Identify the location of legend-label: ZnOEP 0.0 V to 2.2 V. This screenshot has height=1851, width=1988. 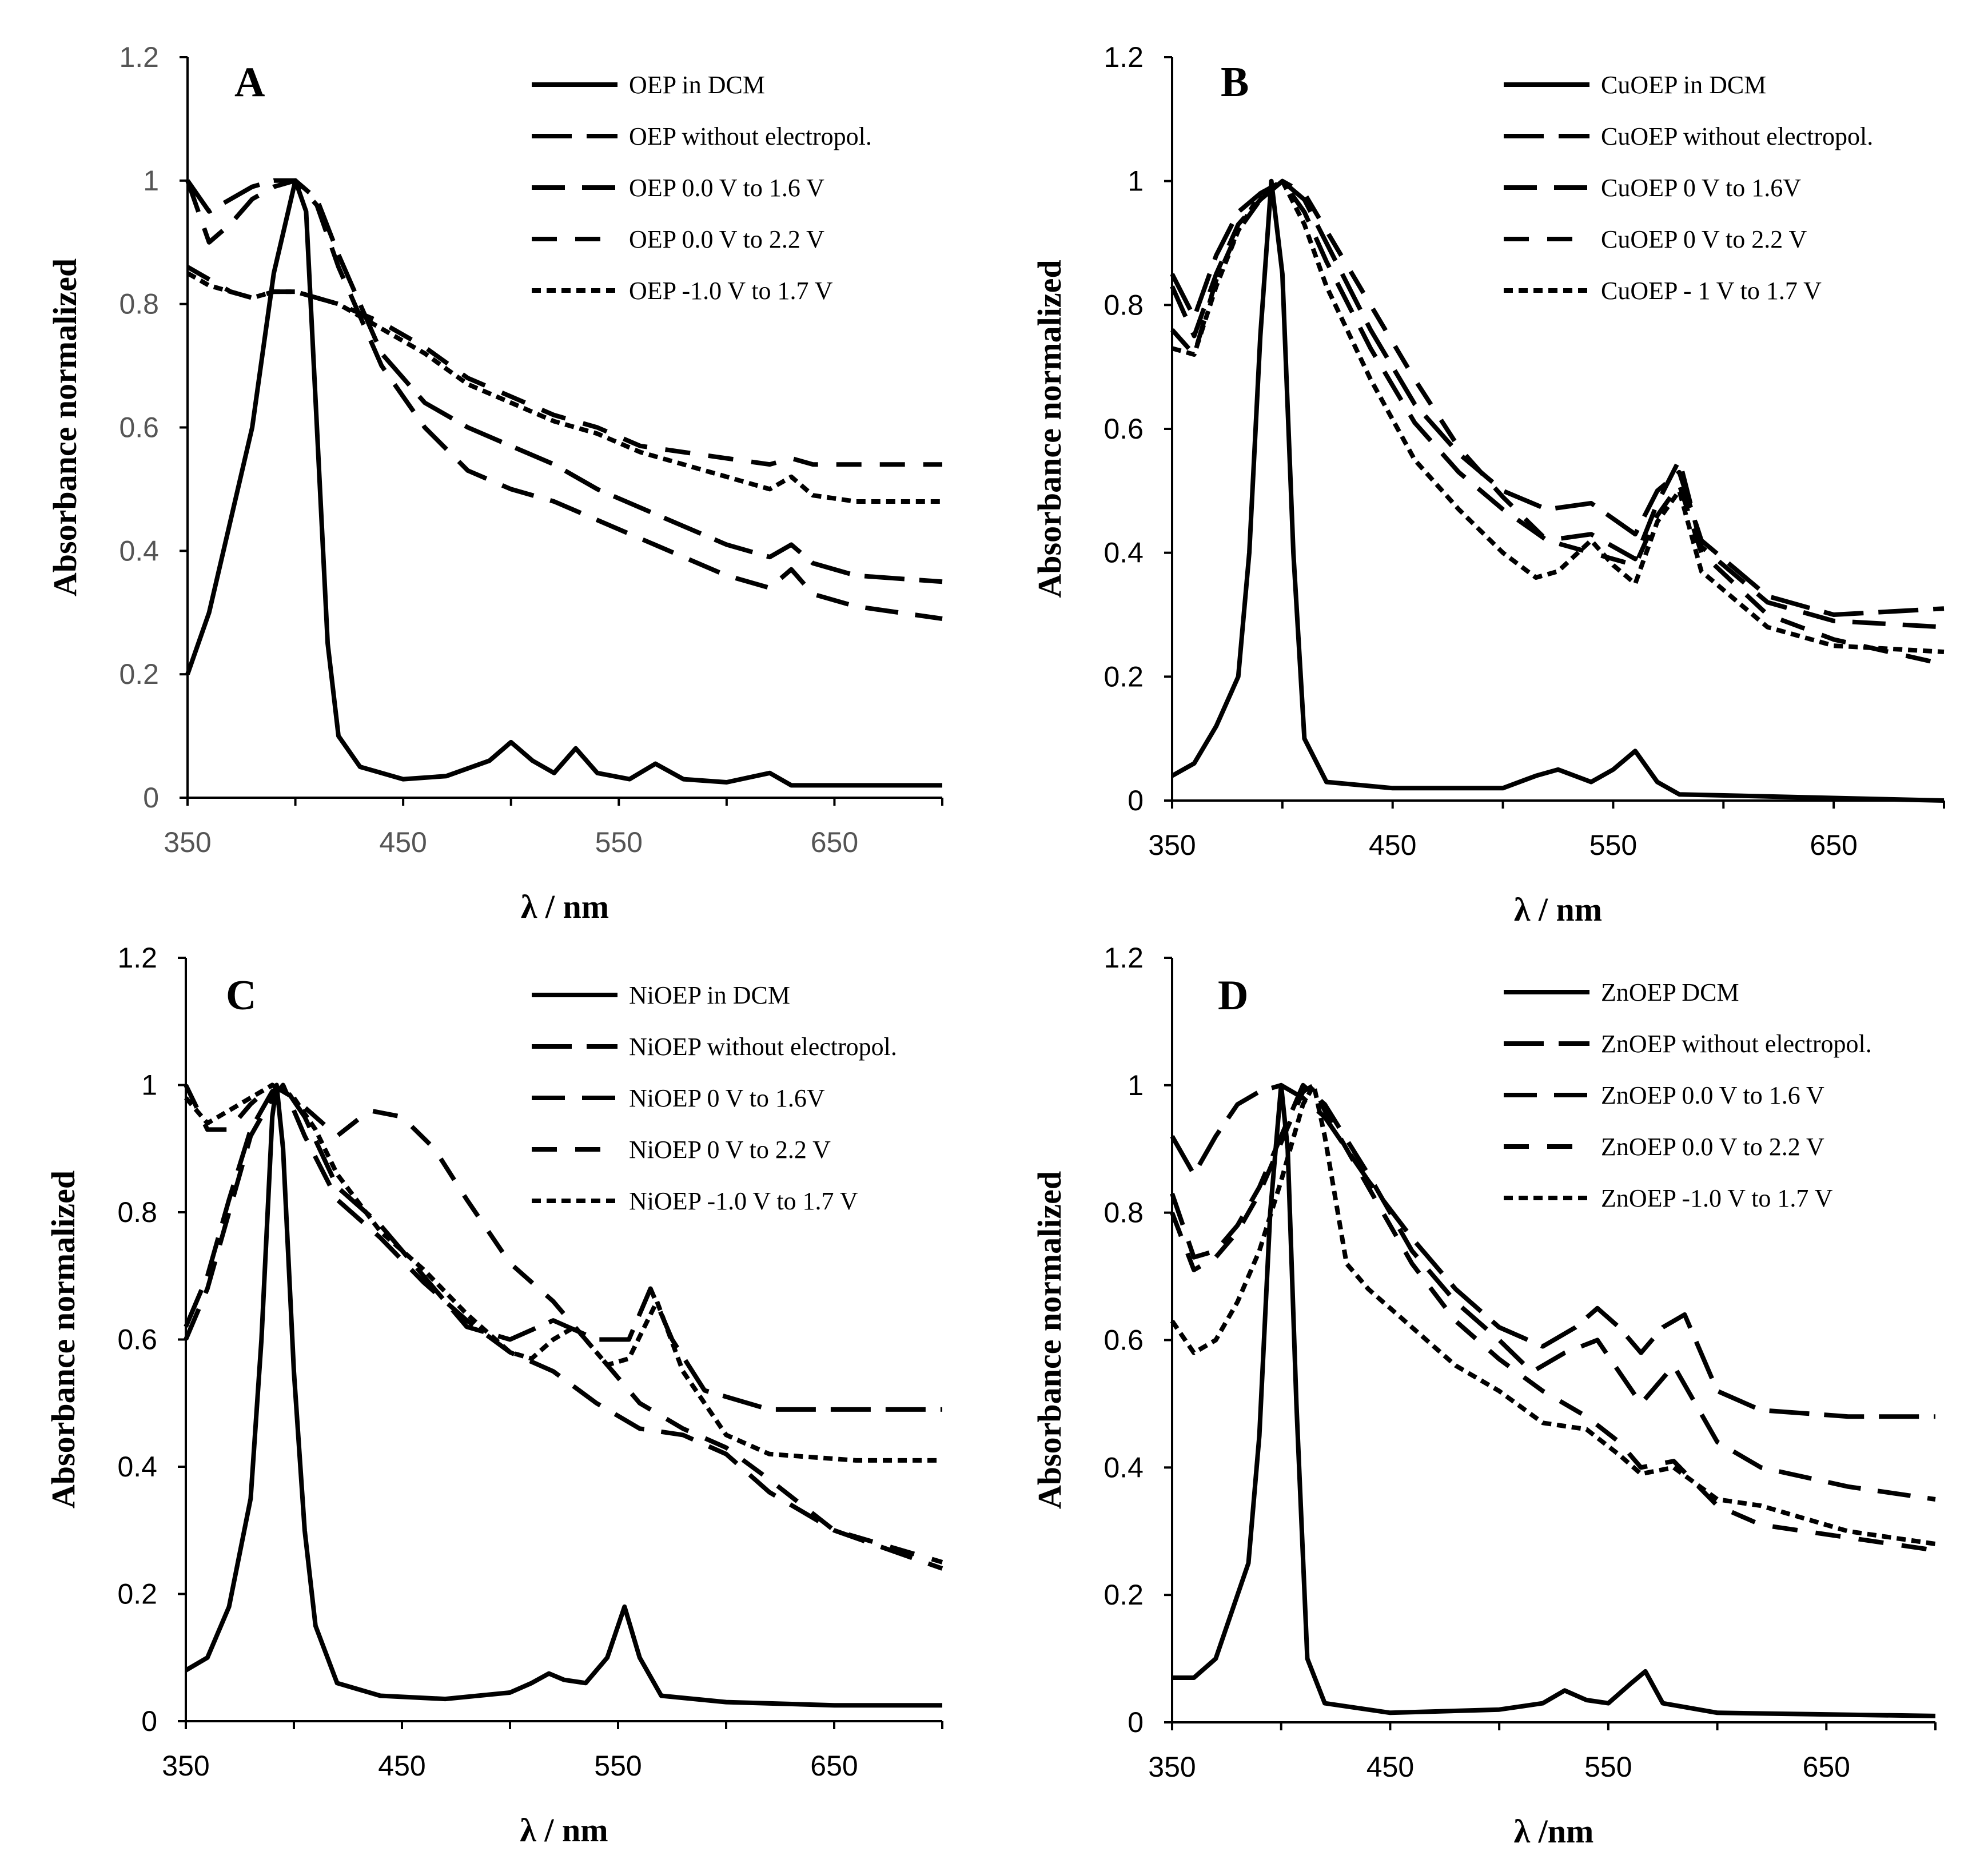
(1712, 1147).